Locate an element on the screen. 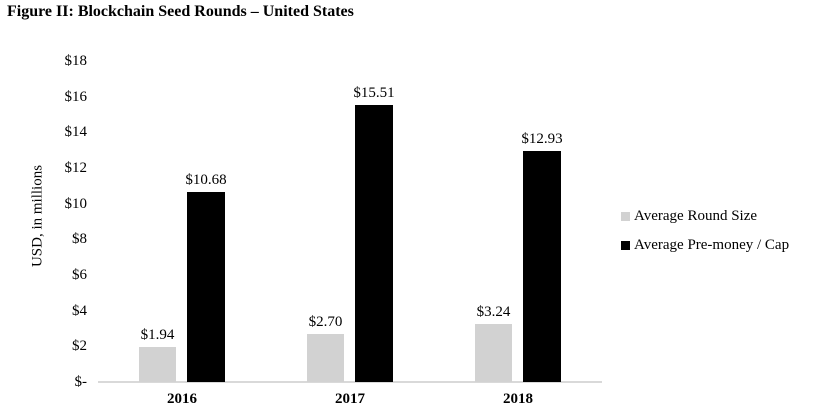 Image resolution: width=813 pixels, height=417 pixels. legend-item-average-round-size: Average Round Size is located at coordinates (705, 216).